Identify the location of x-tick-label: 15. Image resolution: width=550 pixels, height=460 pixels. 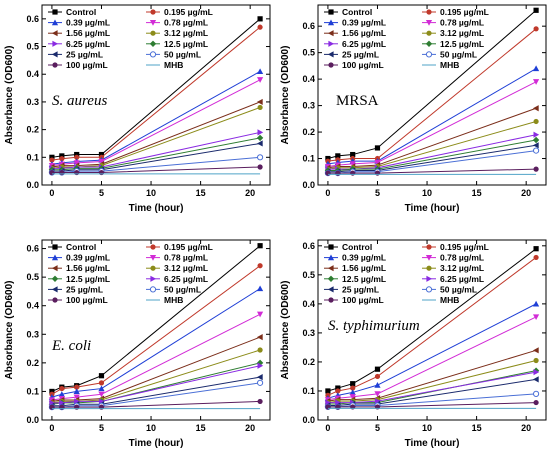
(477, 428).